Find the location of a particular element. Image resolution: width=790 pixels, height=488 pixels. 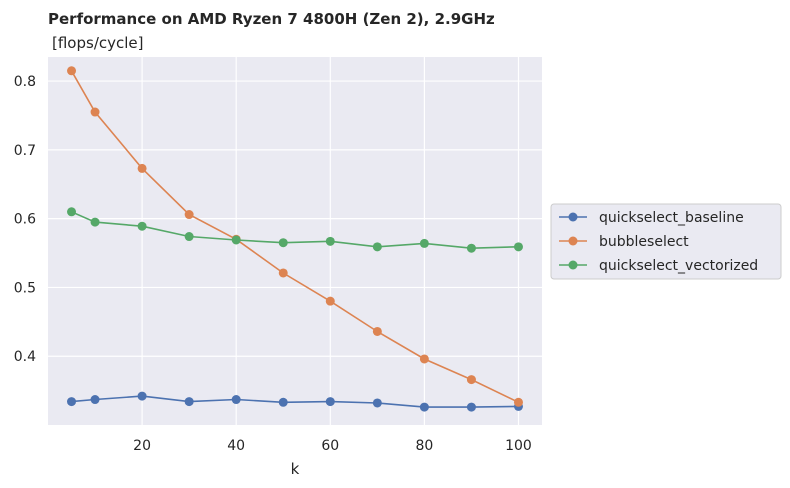

x-tick-label: 60 is located at coordinates (330, 446).